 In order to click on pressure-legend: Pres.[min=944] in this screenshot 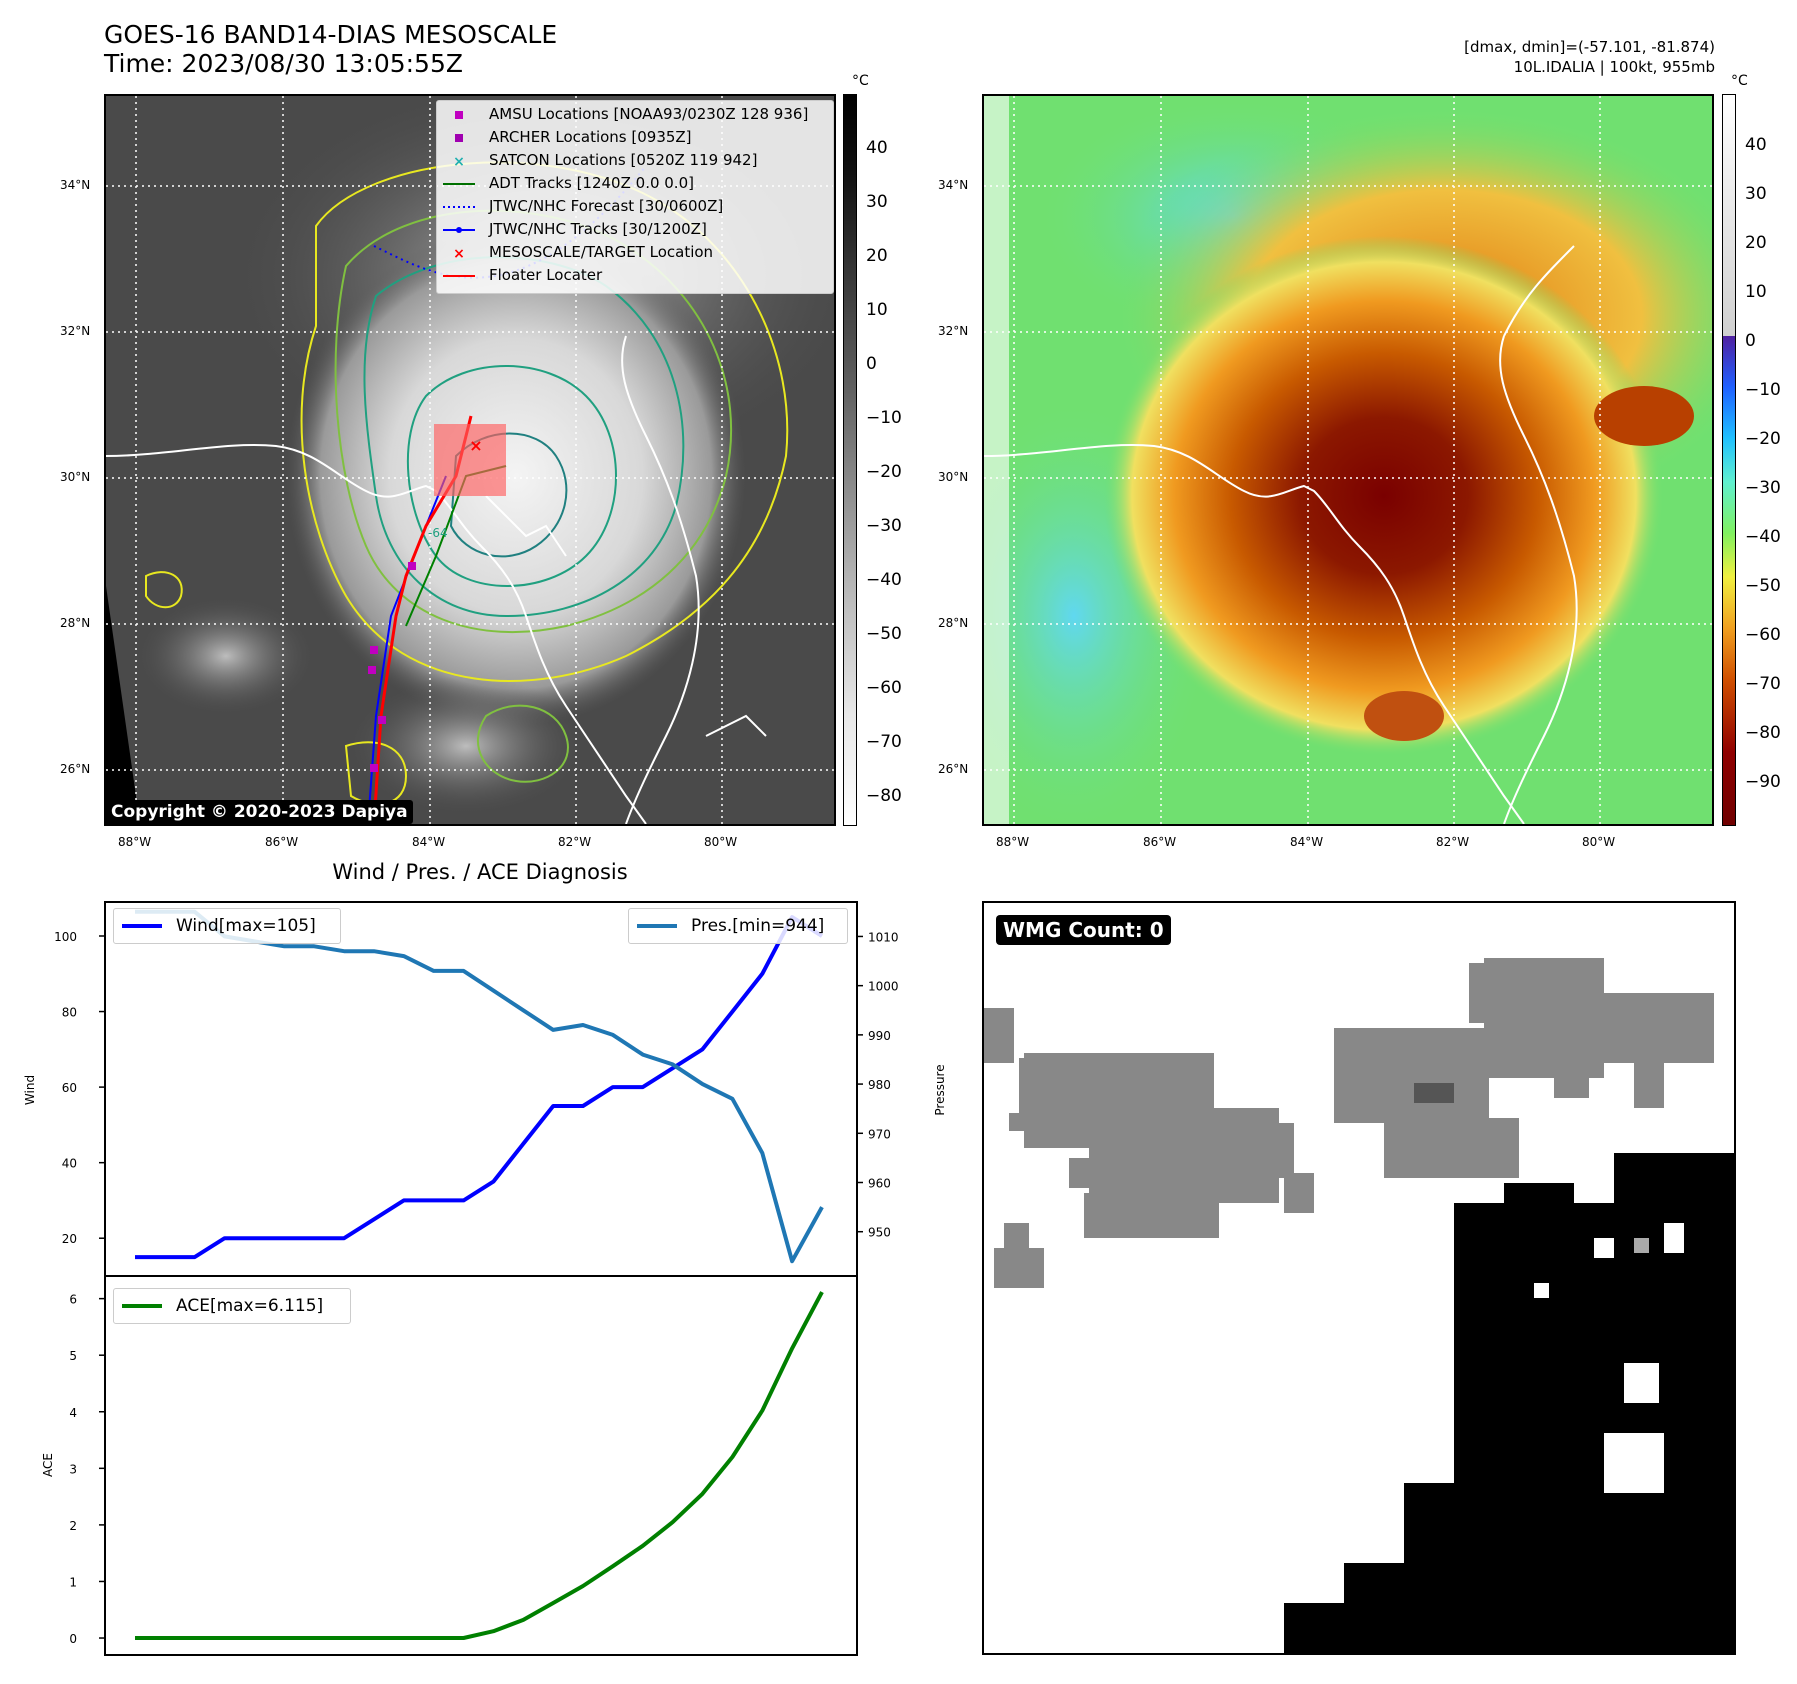, I will do `click(738, 926)`.